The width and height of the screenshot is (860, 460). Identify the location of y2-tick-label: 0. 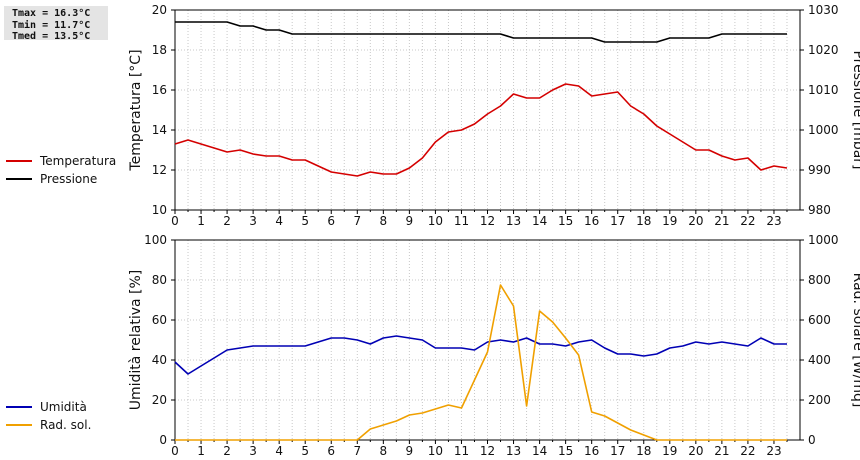
(812, 440).